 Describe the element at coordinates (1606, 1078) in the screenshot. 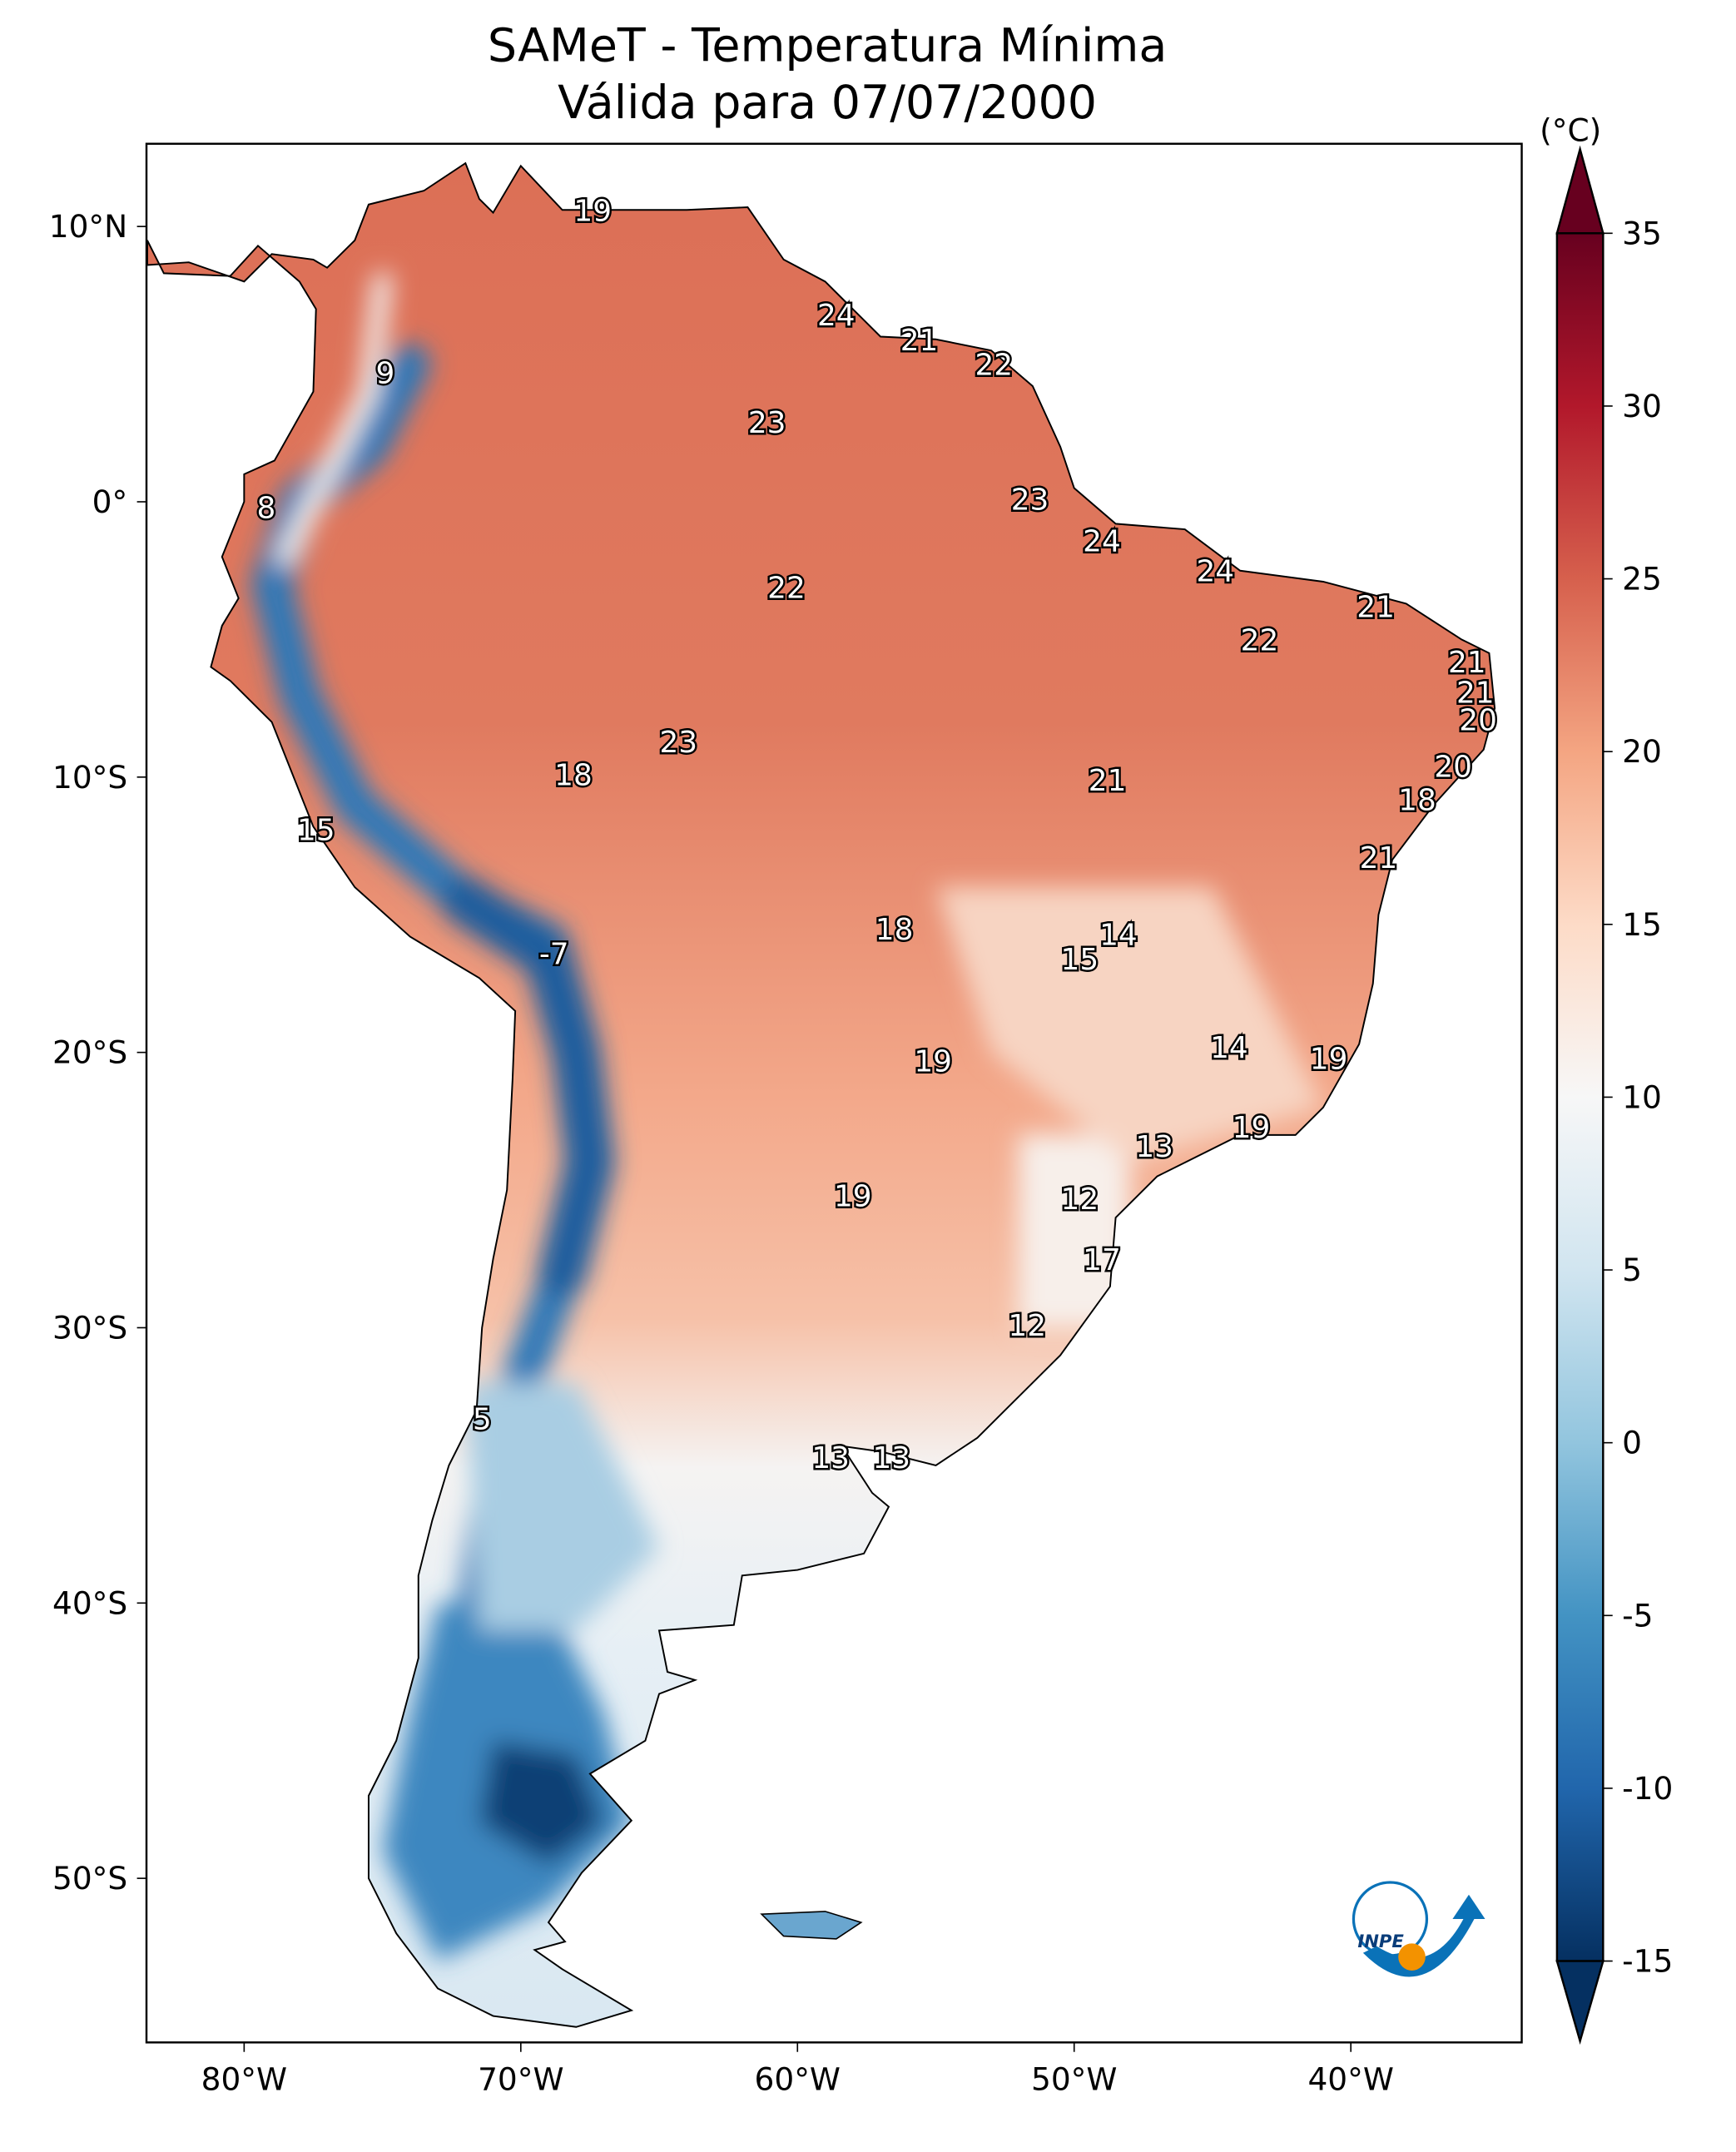

I see `colorbar: (°C) 35 30 25 20 15 10 5 0 -5 -10 -15` at that location.